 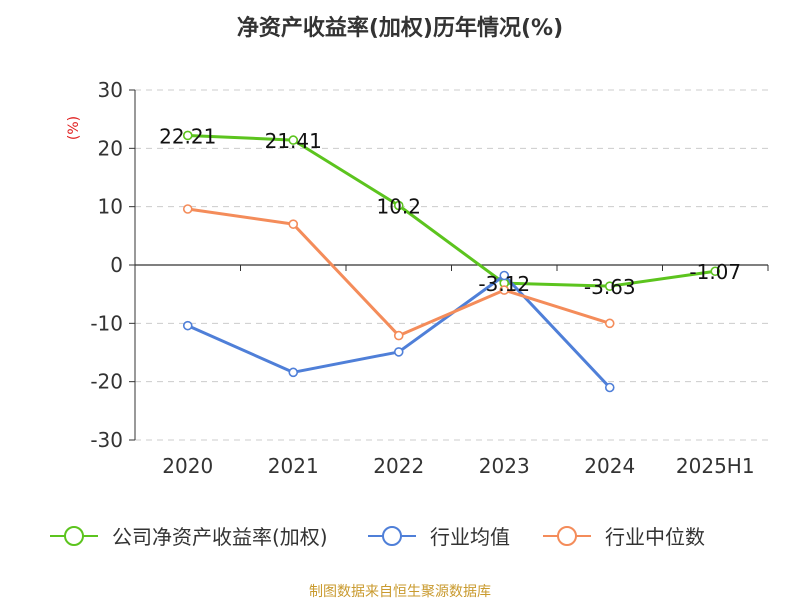 What do you see at coordinates (609, 466) in the screenshot?
I see `x-tick-label: 2024` at bounding box center [609, 466].